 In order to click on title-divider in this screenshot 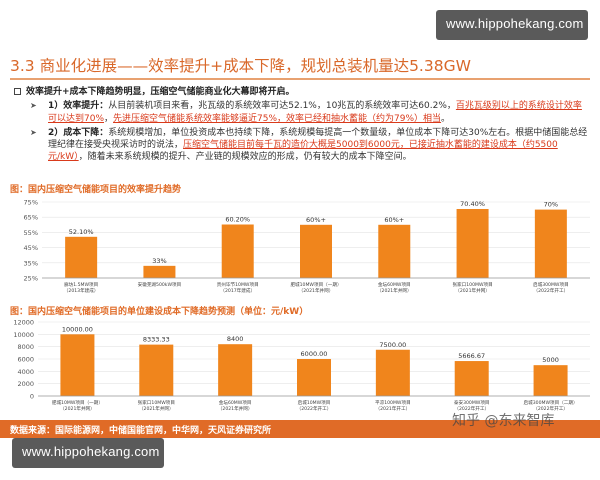, I will do `click(300, 79)`.